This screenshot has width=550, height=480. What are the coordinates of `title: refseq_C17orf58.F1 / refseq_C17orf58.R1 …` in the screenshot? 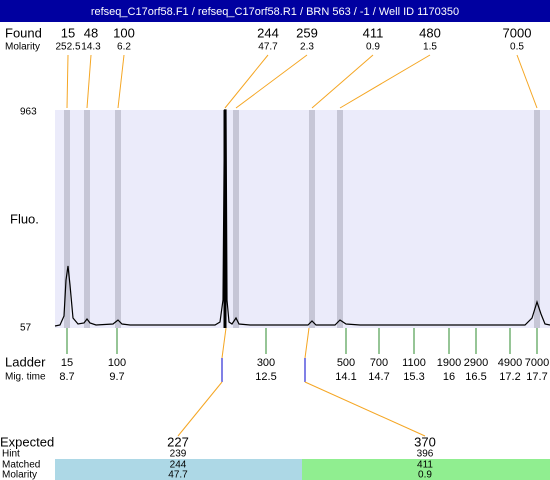 It's located at (275, 12).